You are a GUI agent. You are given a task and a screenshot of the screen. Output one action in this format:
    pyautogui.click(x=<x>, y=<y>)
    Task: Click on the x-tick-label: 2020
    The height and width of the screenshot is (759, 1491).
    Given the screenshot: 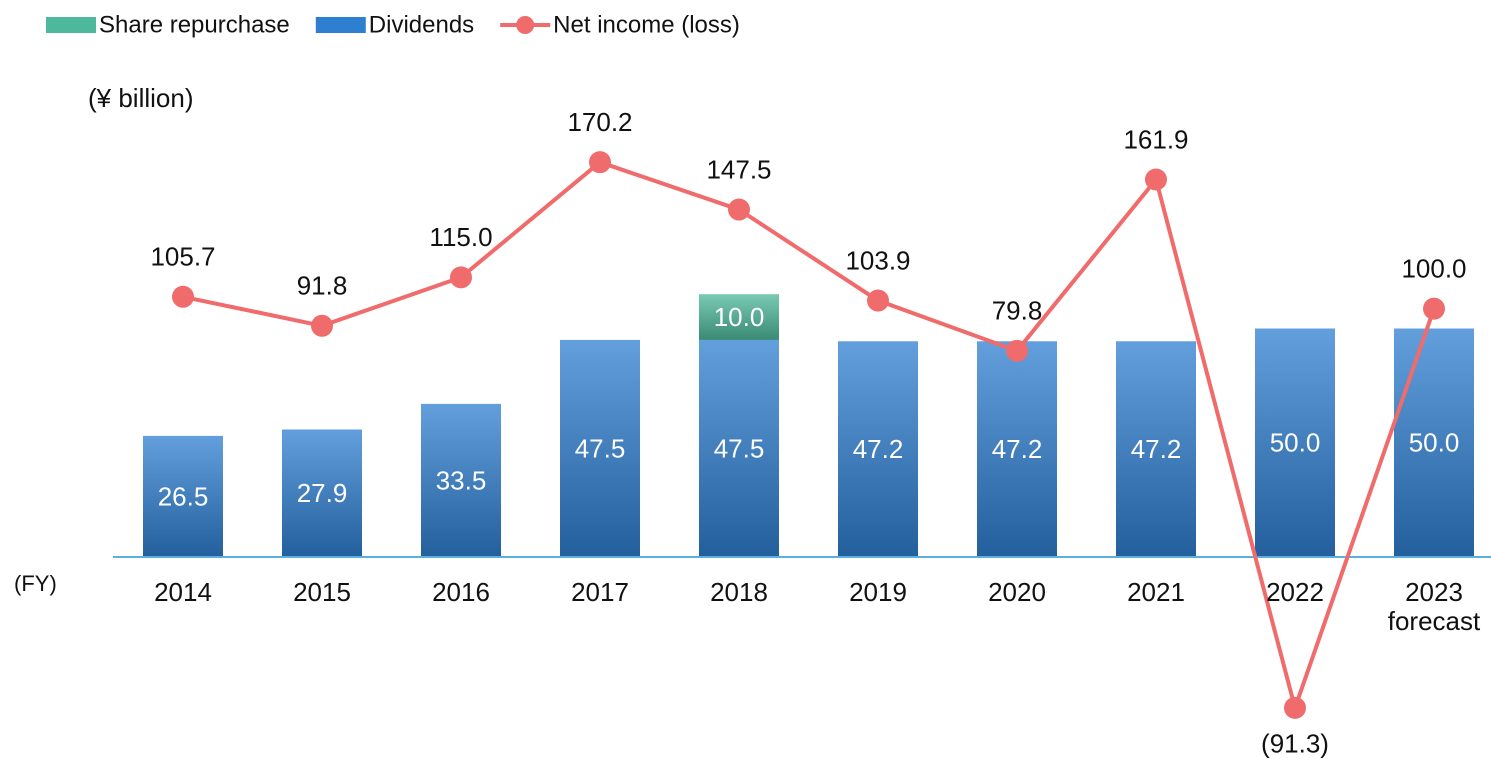 What is the action you would take?
    pyautogui.click(x=1017, y=592)
    